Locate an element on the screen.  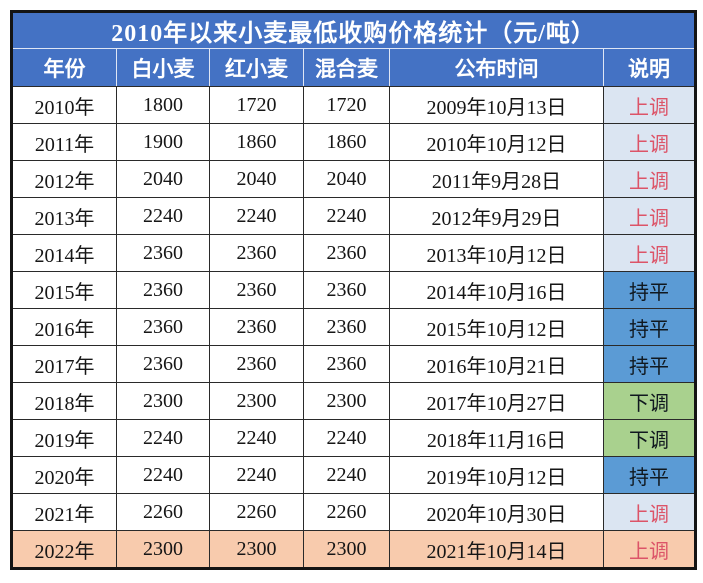
white-wheat-cell: 1900 is located at coordinates (163, 142).